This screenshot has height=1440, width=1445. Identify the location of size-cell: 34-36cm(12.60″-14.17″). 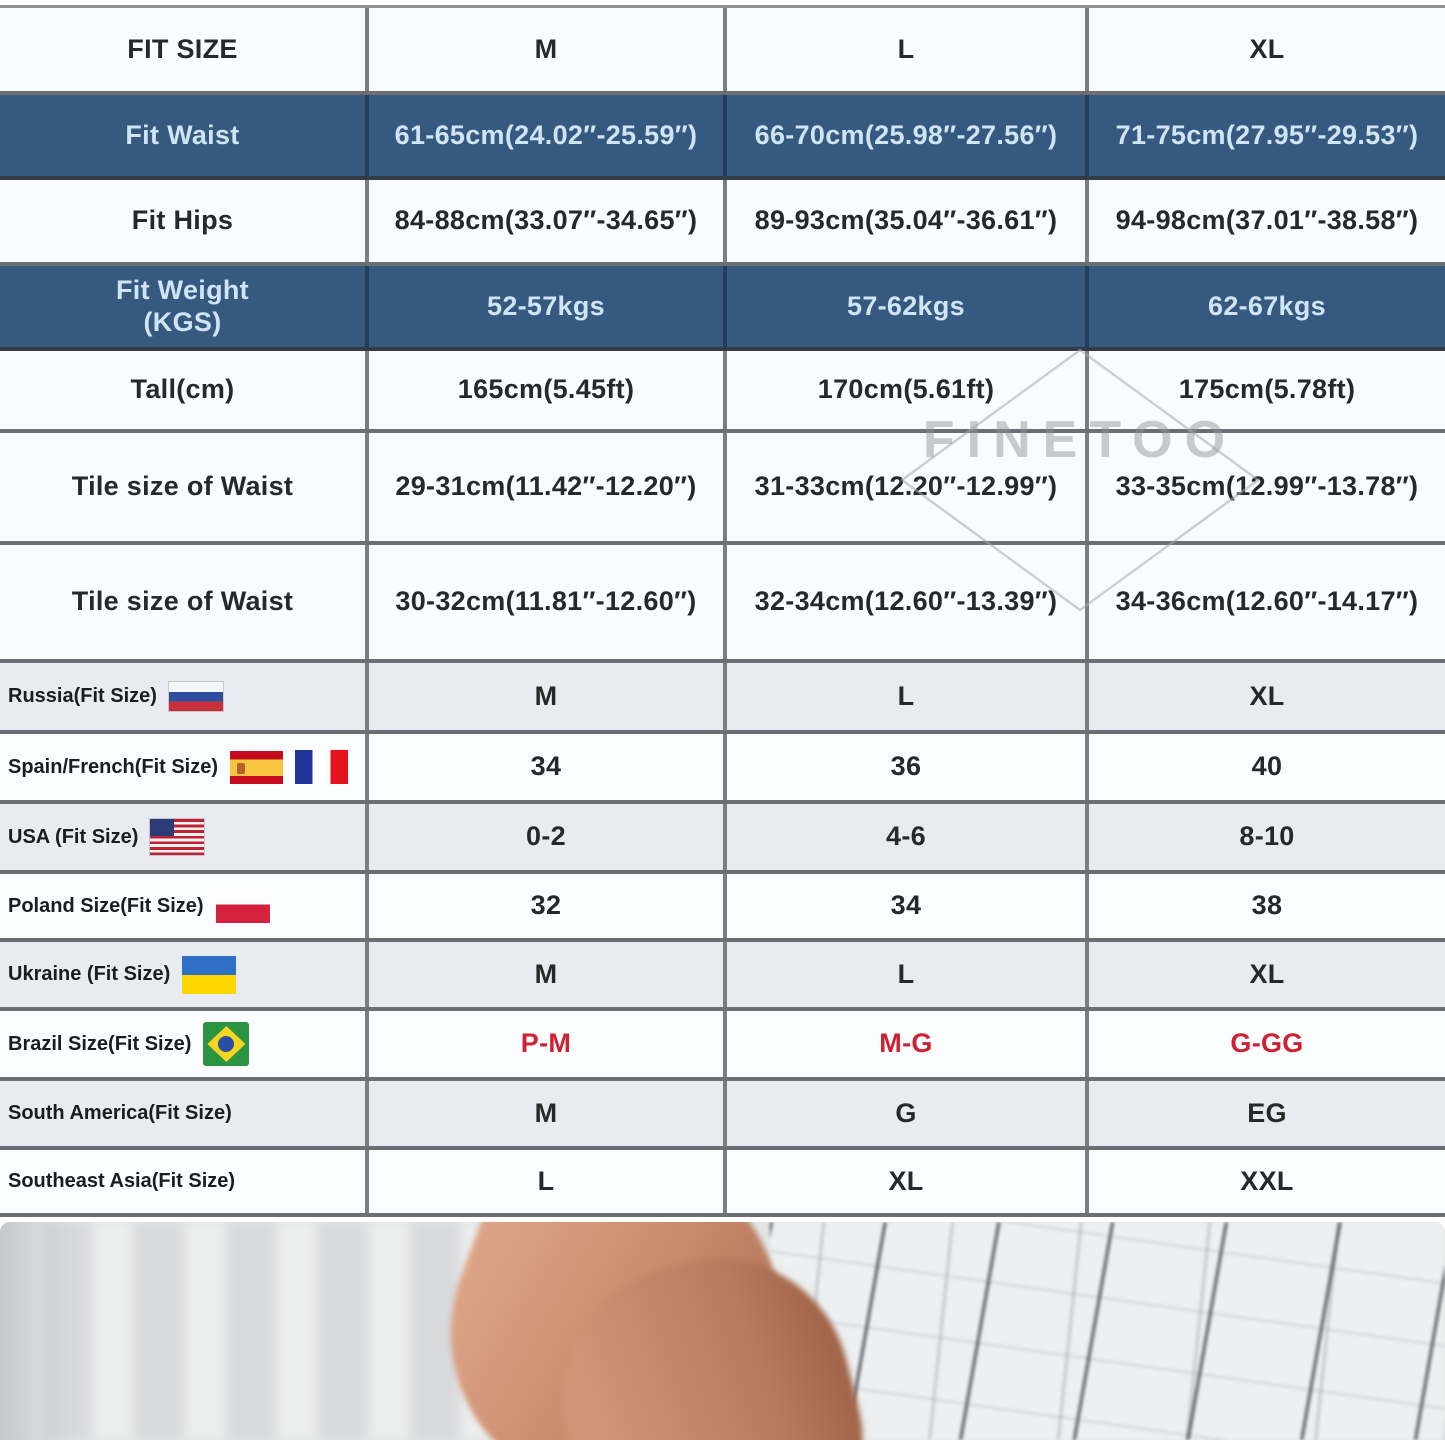
(1265, 602).